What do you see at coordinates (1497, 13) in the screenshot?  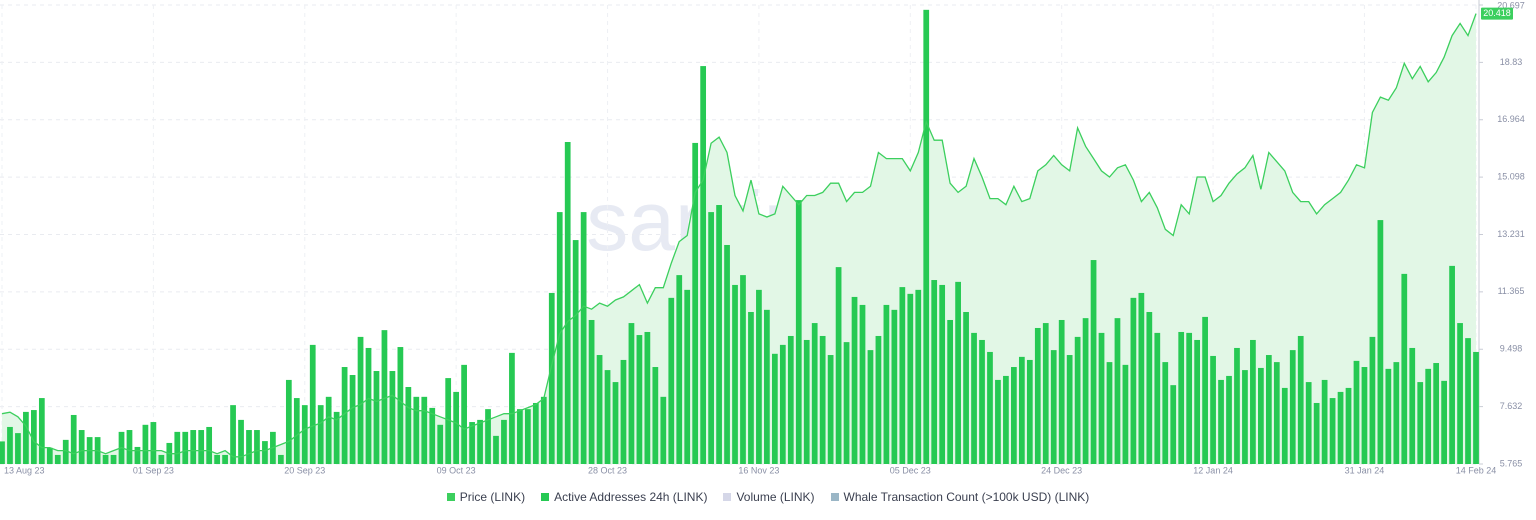 I see `last-value-tag` at bounding box center [1497, 13].